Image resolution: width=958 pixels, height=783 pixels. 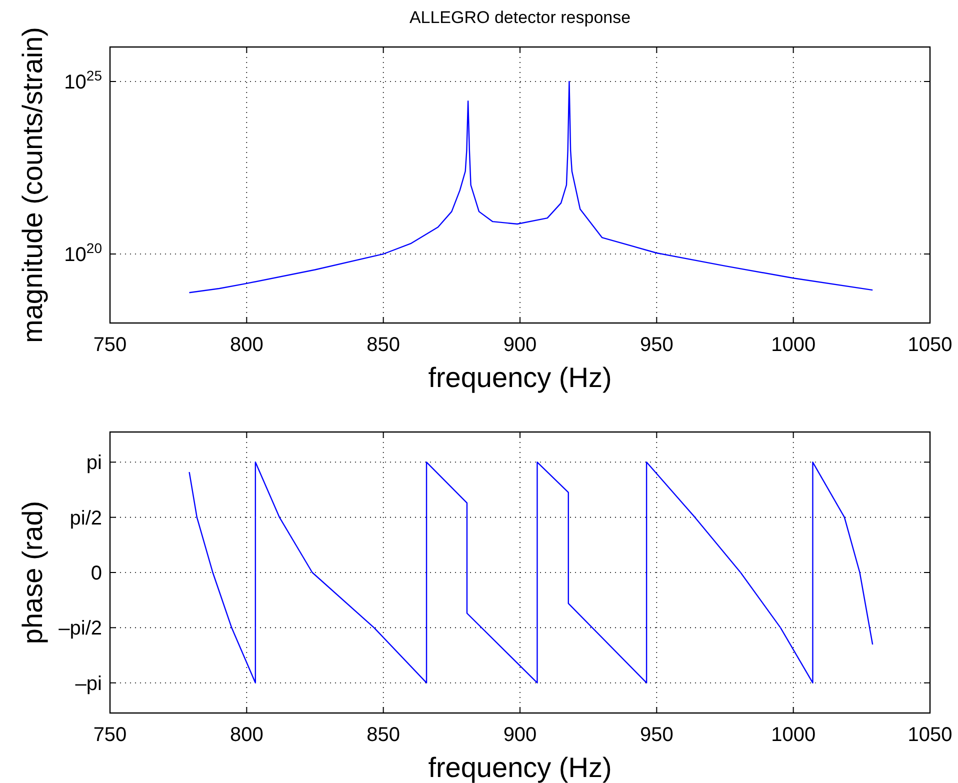 I want to click on y-tick-label: 10$^{25}$, so click(x=83, y=81).